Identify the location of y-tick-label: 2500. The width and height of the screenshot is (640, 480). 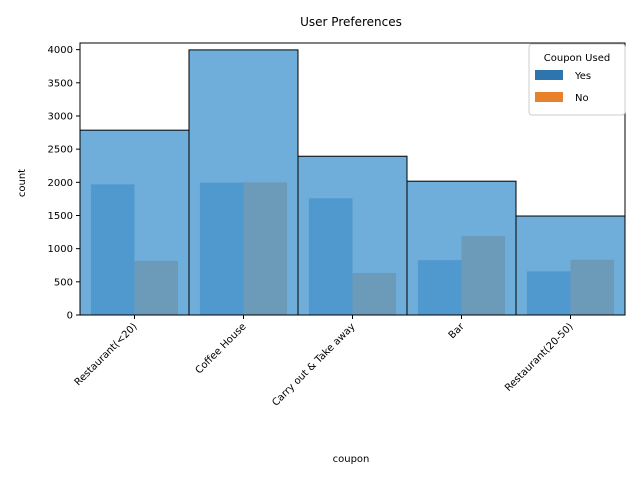
(60, 150).